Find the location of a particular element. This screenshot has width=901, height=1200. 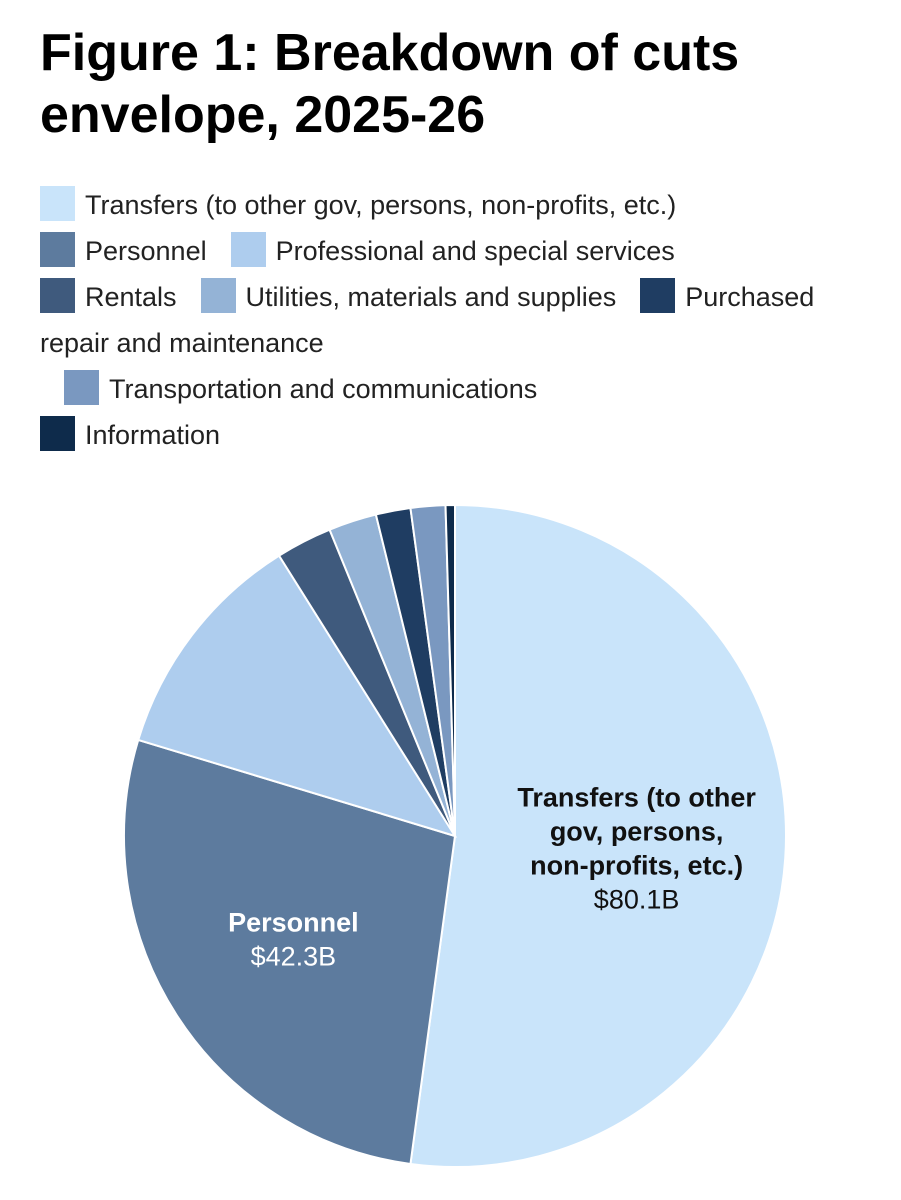

legend-label-rentals: Rentals is located at coordinates (131, 297).